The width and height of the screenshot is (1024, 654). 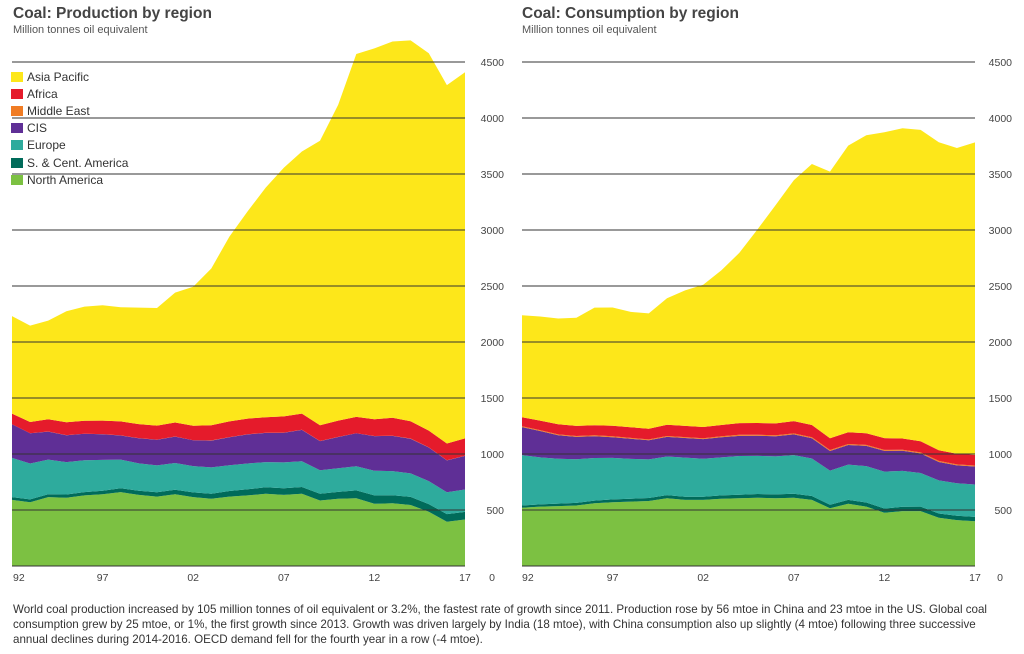 What do you see at coordinates (975, 578) in the screenshot?
I see `consumption-x-tick-label: 17` at bounding box center [975, 578].